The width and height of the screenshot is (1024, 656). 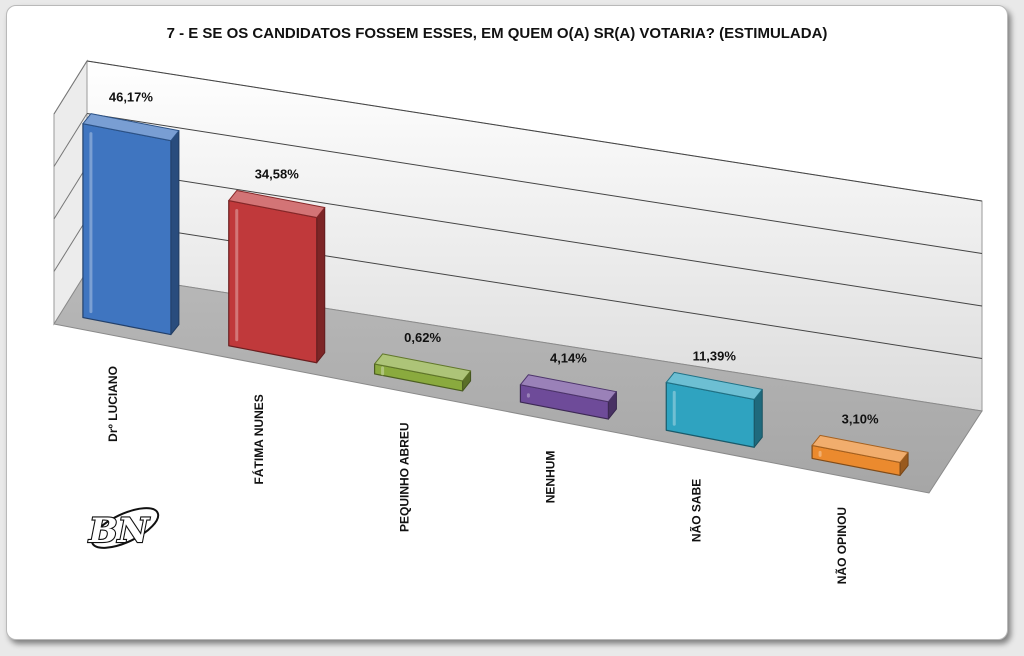 I want to click on value-label: 3,10%, so click(x=860, y=418).